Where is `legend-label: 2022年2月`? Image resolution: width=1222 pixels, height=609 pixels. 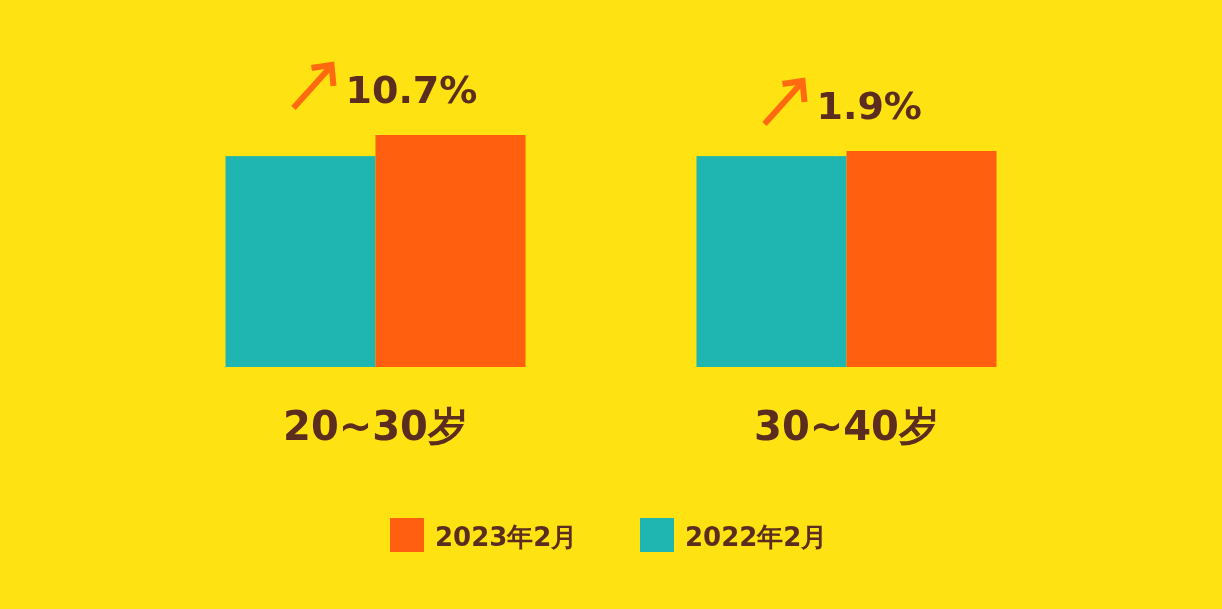 legend-label: 2022年2月 is located at coordinates (756, 537).